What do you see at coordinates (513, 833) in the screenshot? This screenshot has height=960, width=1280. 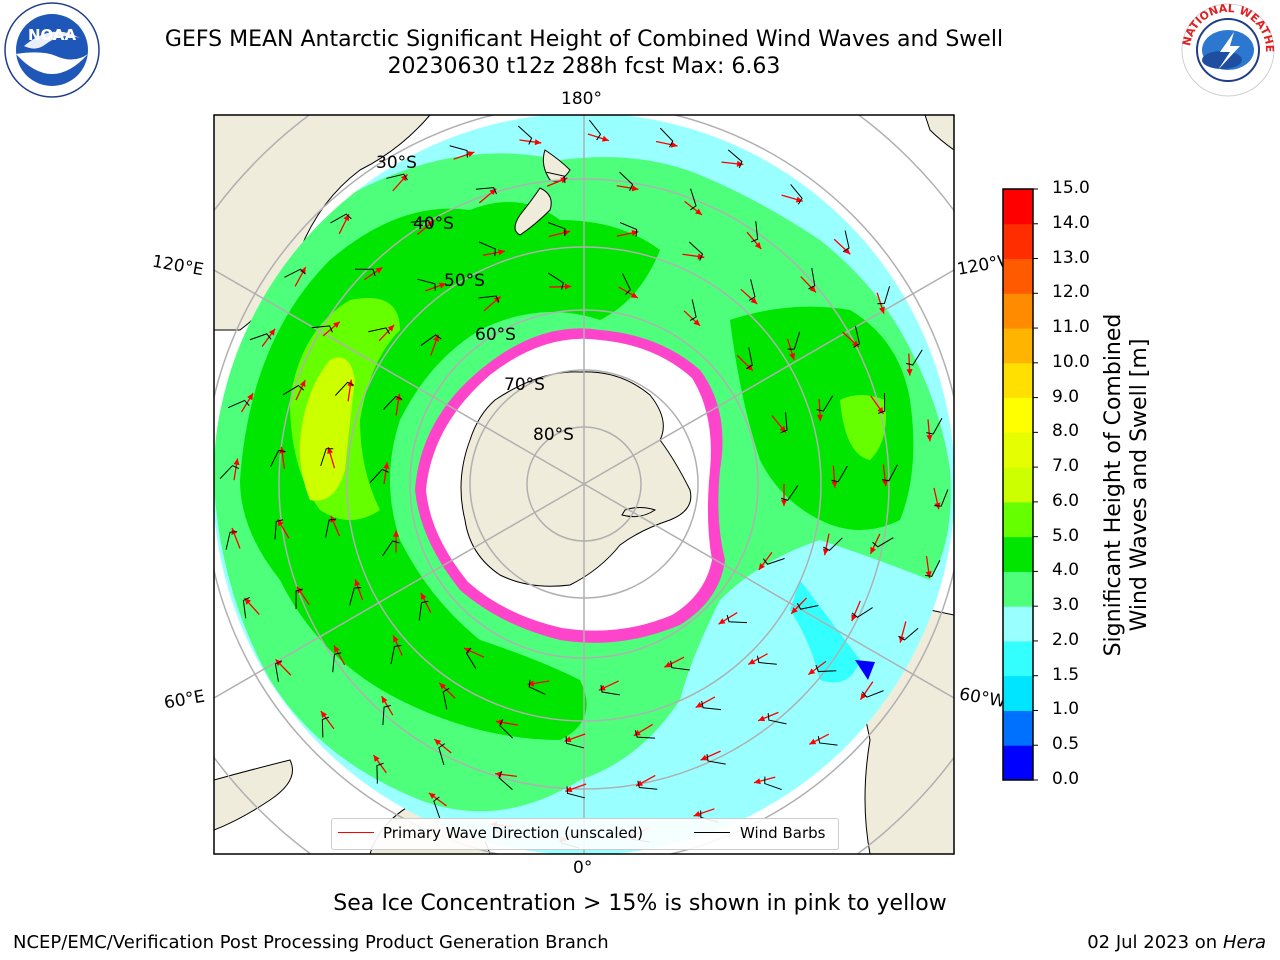 I see `legend-wave-label: Primary Wave Direction (unscaled)` at bounding box center [513, 833].